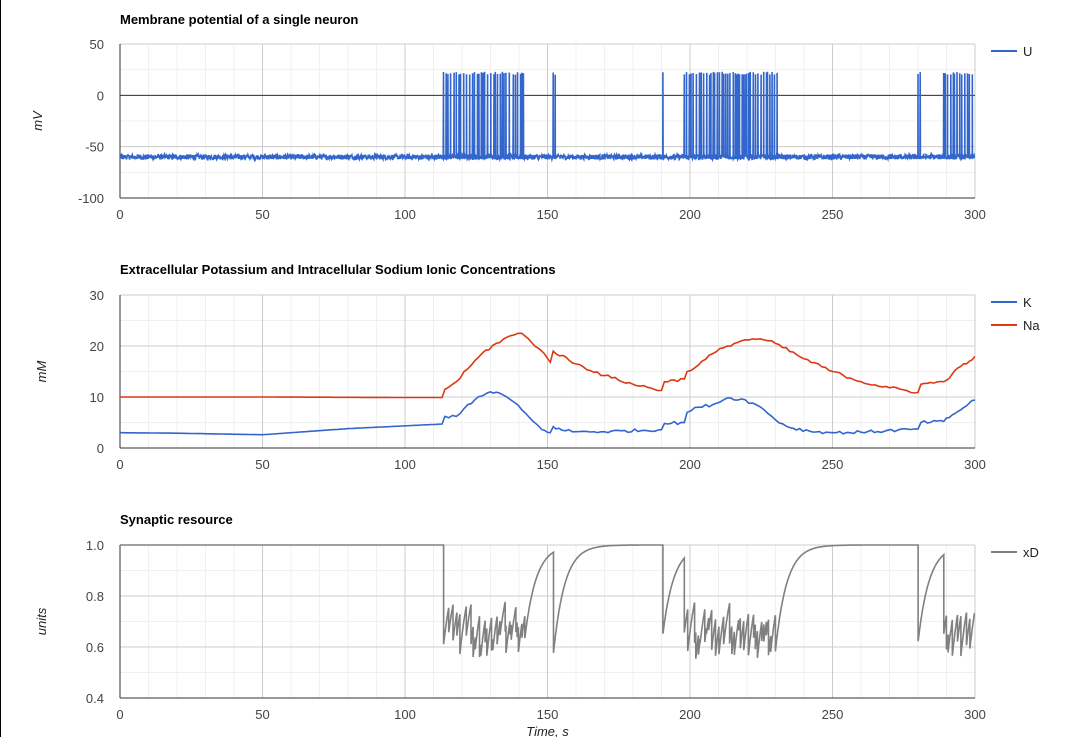 This screenshot has width=1067, height=737. I want to click on y-axis-label: units, so click(41, 621).